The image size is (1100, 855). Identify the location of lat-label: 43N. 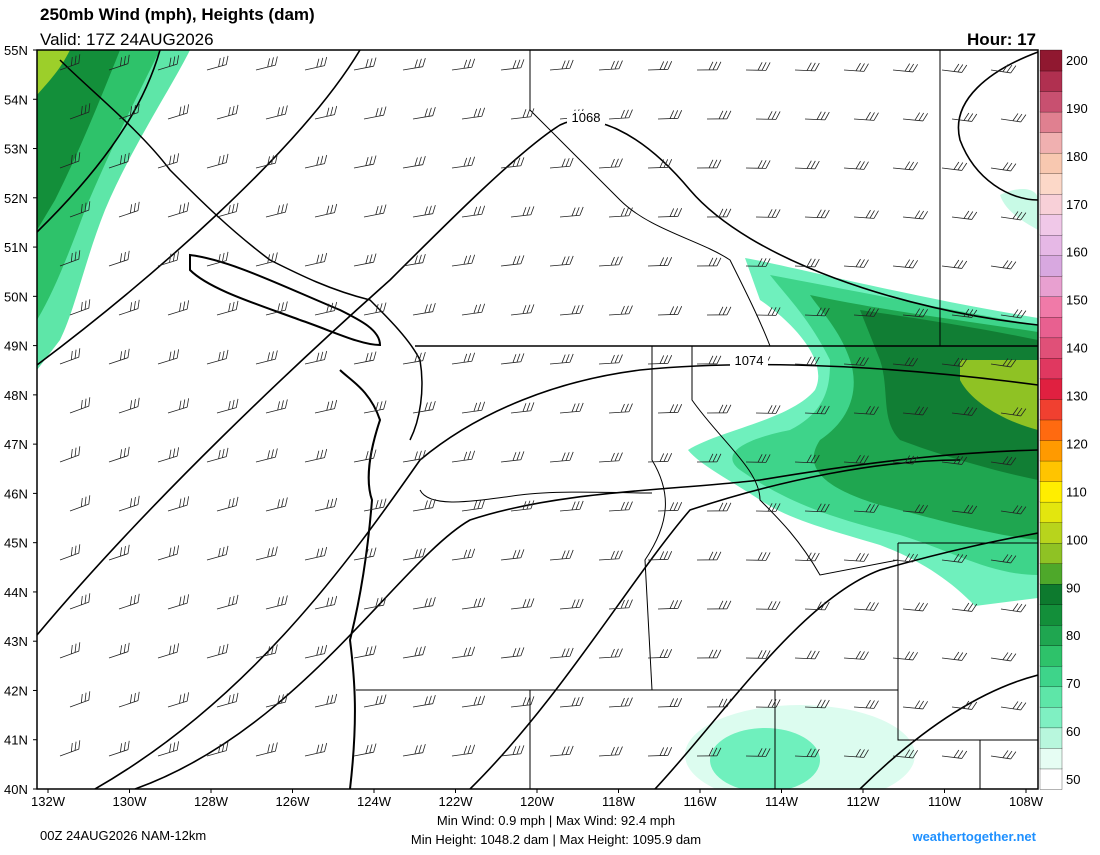
(16, 641).